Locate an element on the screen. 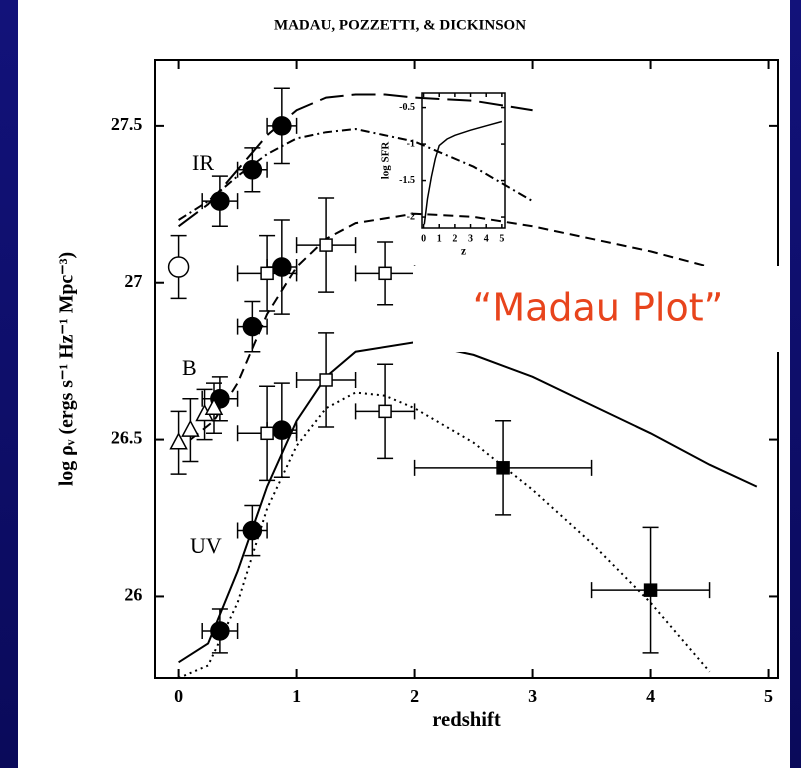 The height and width of the screenshot is (768, 801). plot-frame is located at coordinates (463, 160).